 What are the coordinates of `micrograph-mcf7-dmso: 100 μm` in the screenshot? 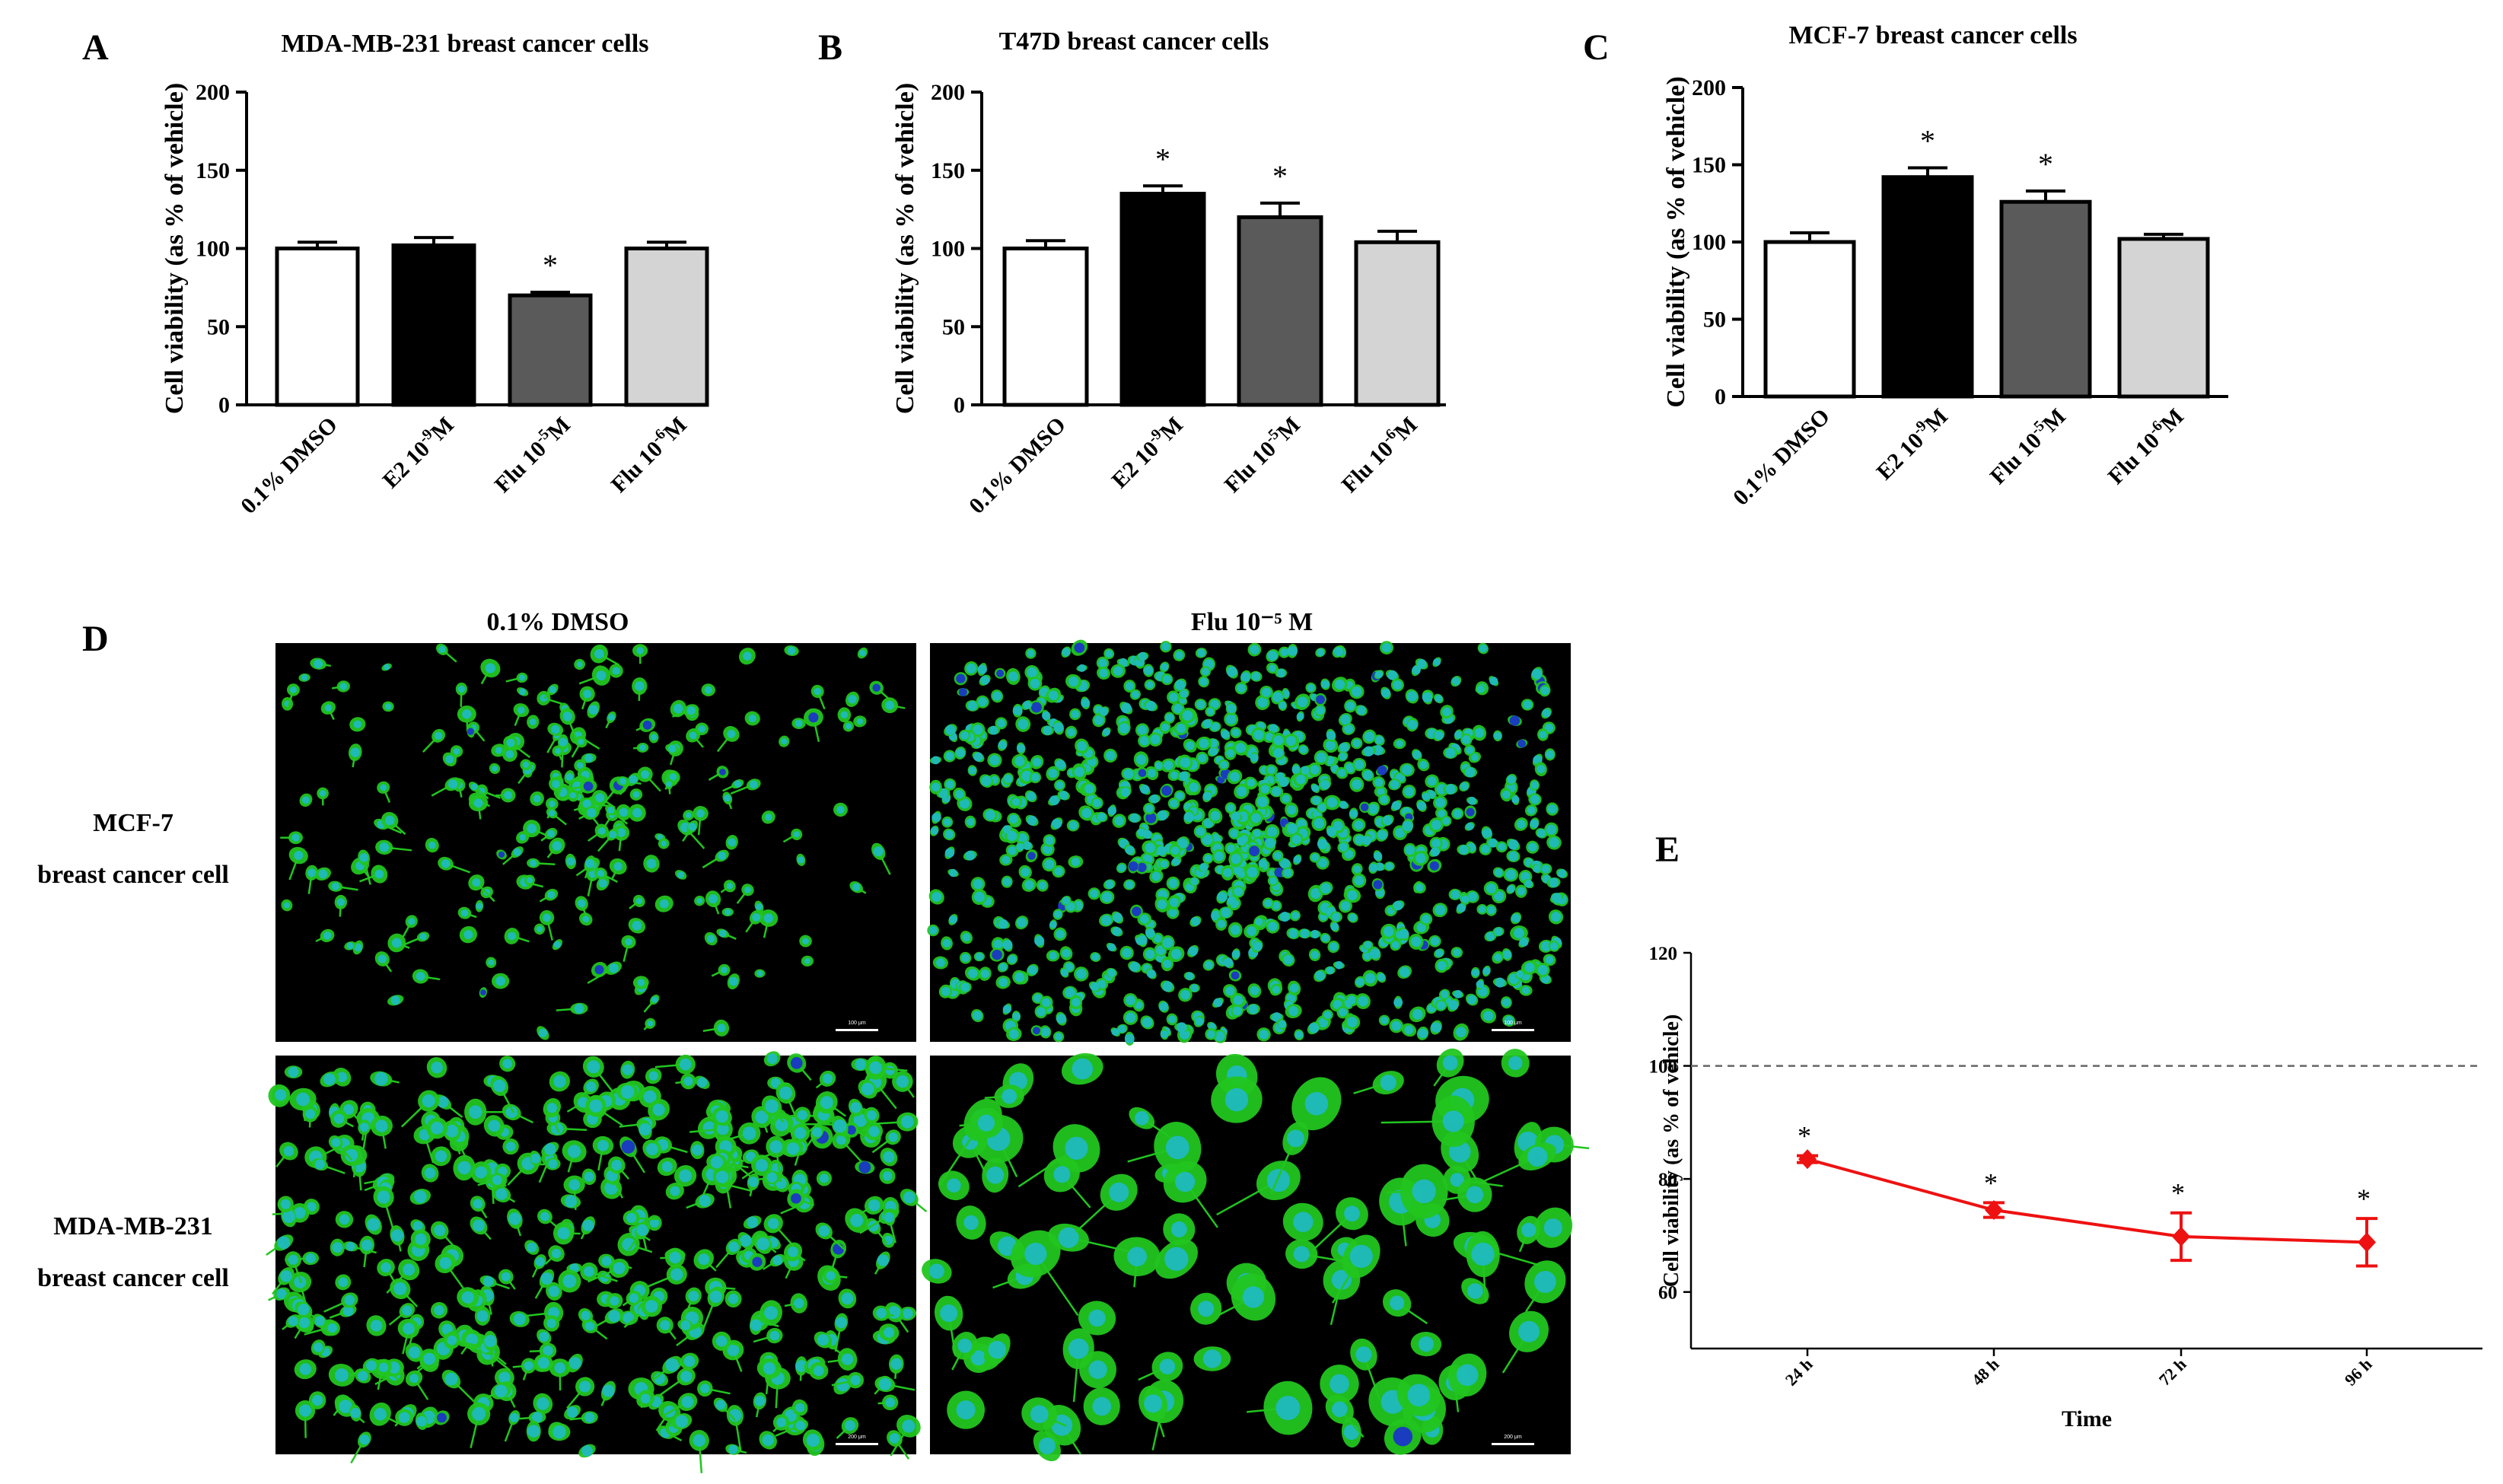 It's located at (595, 842).